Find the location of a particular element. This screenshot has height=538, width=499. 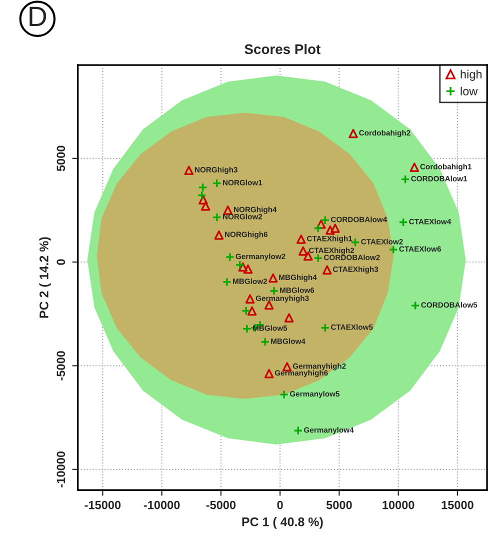

y-tick-label: -10000 is located at coordinates (61, 469).